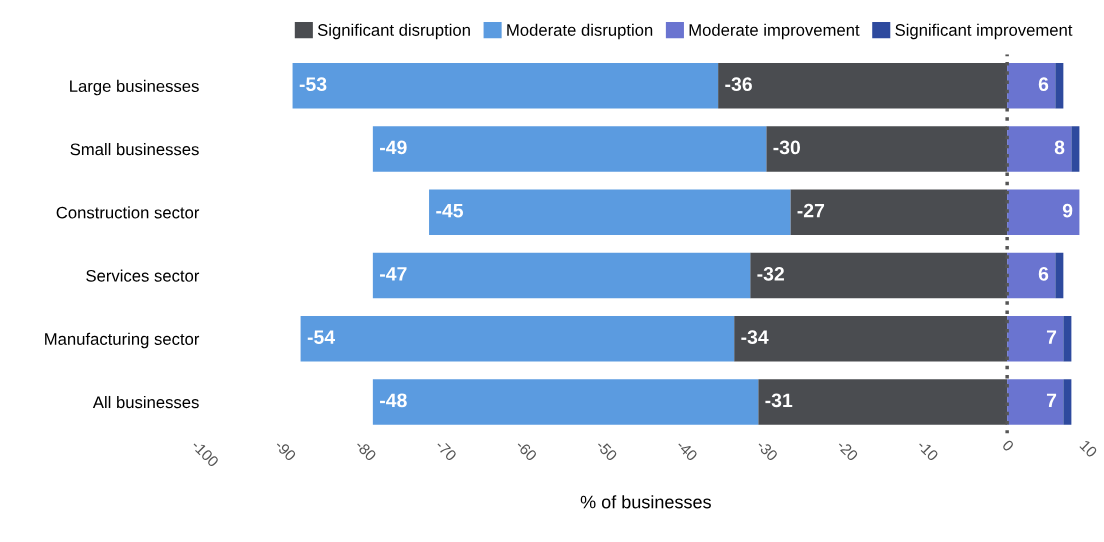 Image resolution: width=1104 pixels, height=542 pixels. What do you see at coordinates (313, 84) in the screenshot?
I see `data-label: -53` at bounding box center [313, 84].